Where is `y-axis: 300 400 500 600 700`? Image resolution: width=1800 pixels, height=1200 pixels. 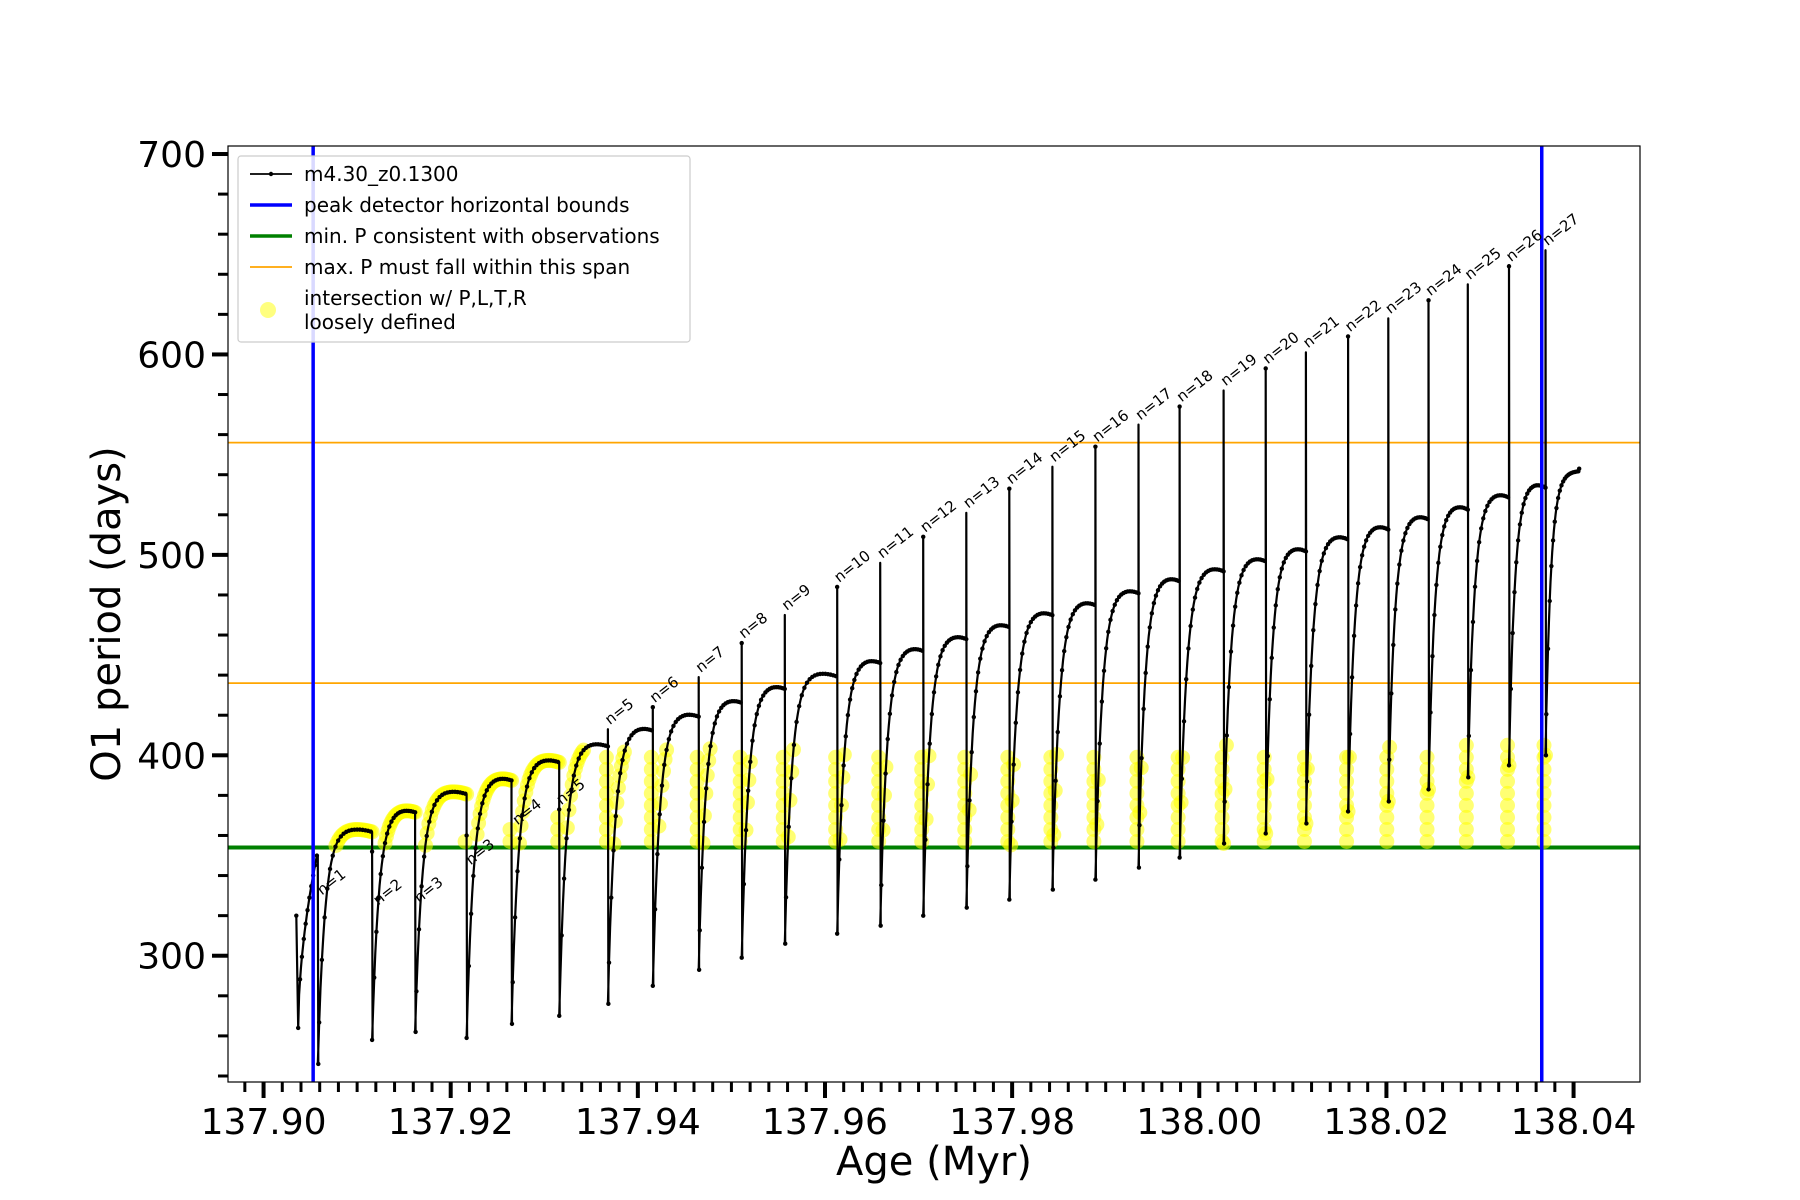
y-axis: 300 400 500 600 700 is located at coordinates (182, 606).